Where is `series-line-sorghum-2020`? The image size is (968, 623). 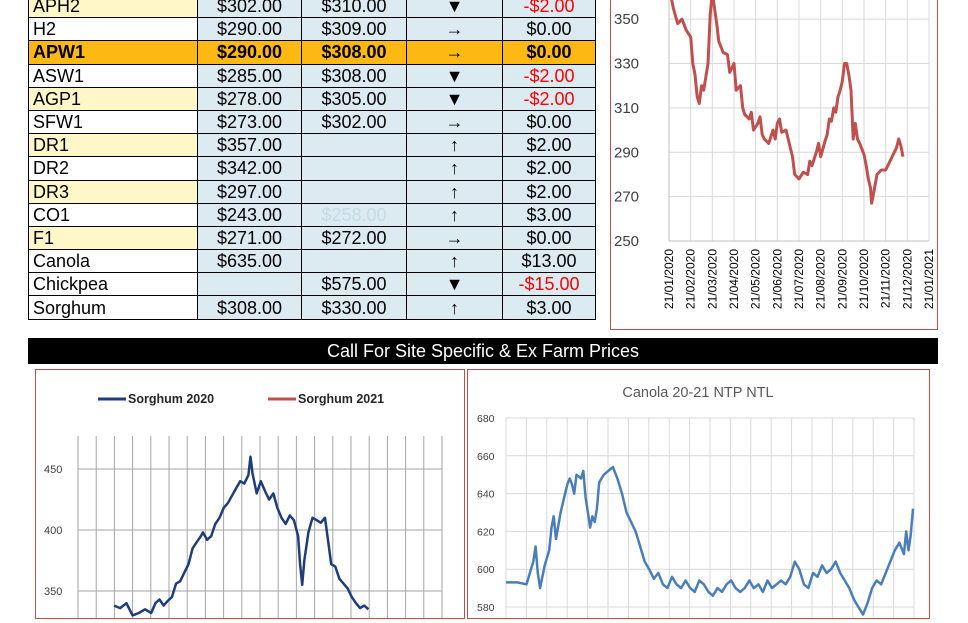 series-line-sorghum-2020 is located at coordinates (241, 536).